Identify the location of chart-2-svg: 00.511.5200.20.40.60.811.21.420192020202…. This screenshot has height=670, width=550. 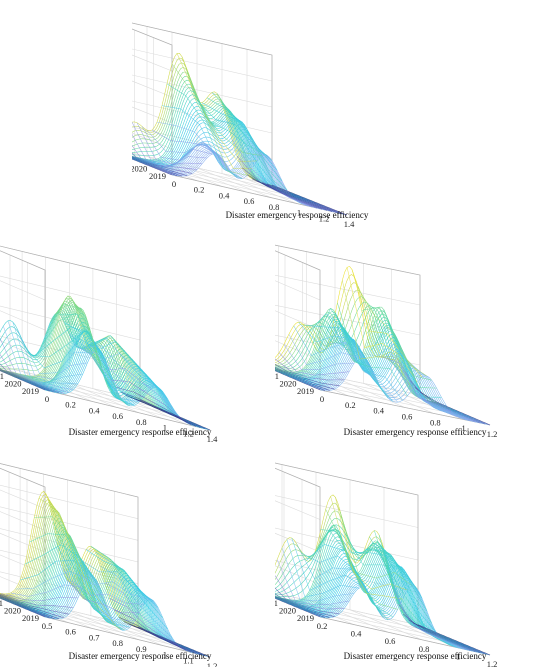
(109, 344).